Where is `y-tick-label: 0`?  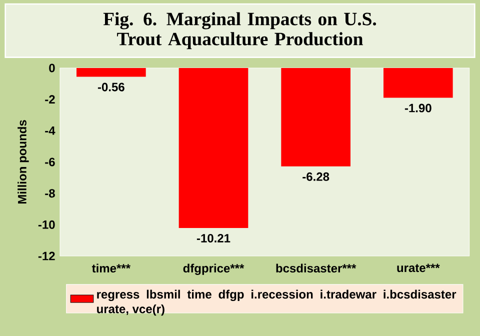
y-tick-label: 0 is located at coordinates (52, 68).